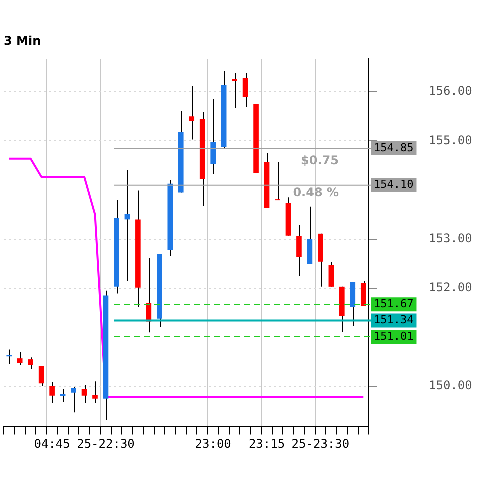 The image size is (479, 486). What do you see at coordinates (394, 185) in the screenshot?
I see `ref-line-label: 154.10` at bounding box center [394, 185].